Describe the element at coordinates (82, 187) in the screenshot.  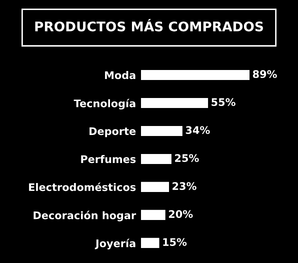
I see `y-tick-label: Electrodomésticos` at that location.